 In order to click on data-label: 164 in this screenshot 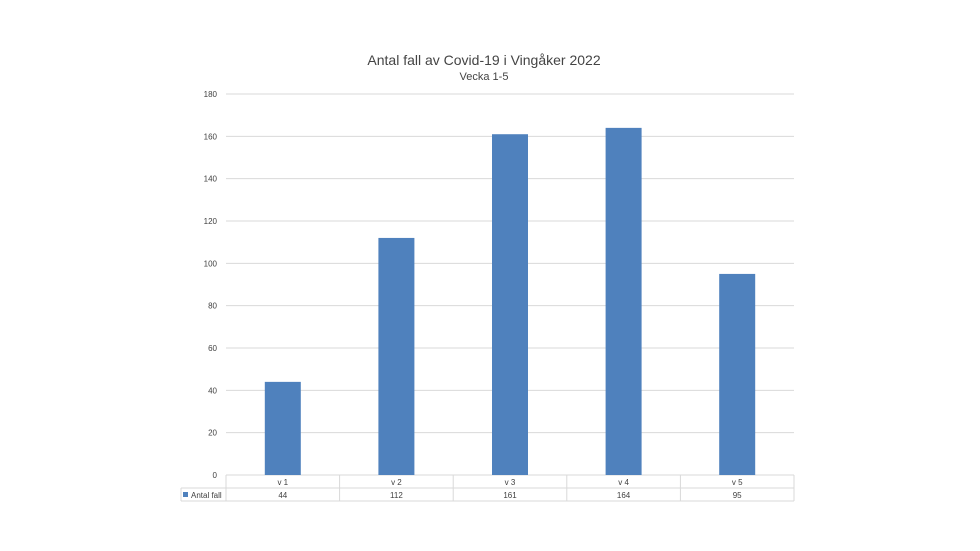, I will do `click(624, 495)`.